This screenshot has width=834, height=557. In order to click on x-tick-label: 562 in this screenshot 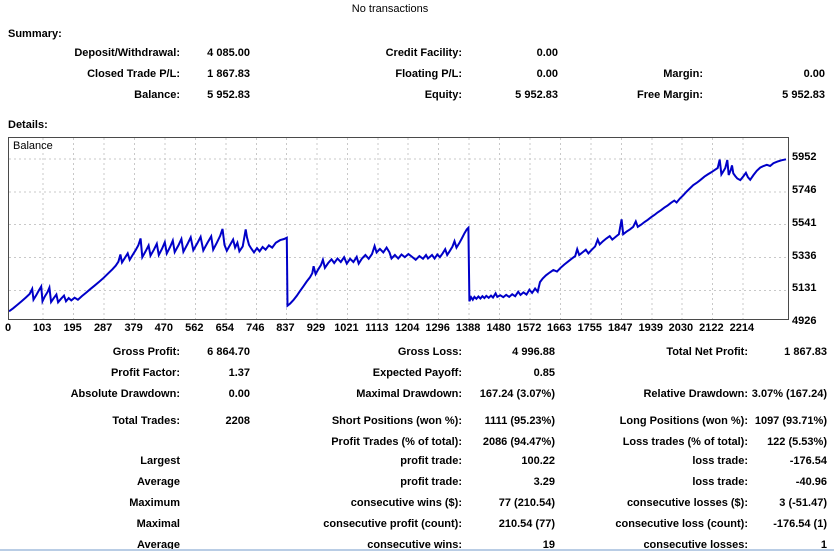, I will do `click(194, 328)`.